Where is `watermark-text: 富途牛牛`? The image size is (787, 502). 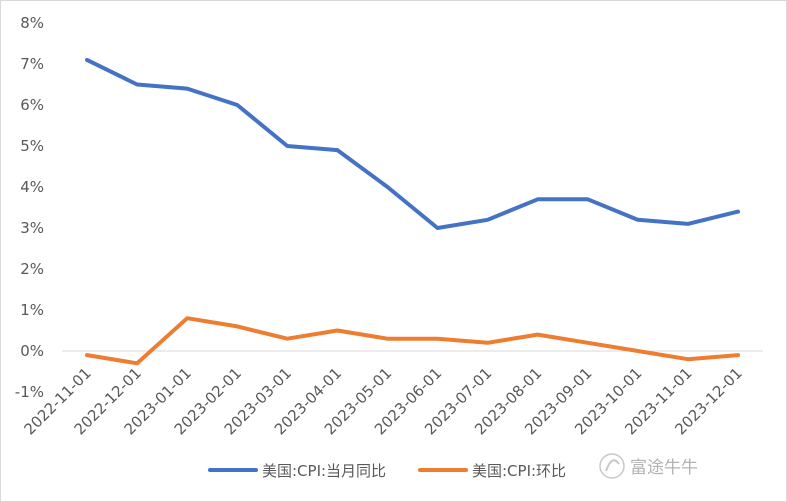 watermark-text: 富途牛牛 is located at coordinates (664, 468).